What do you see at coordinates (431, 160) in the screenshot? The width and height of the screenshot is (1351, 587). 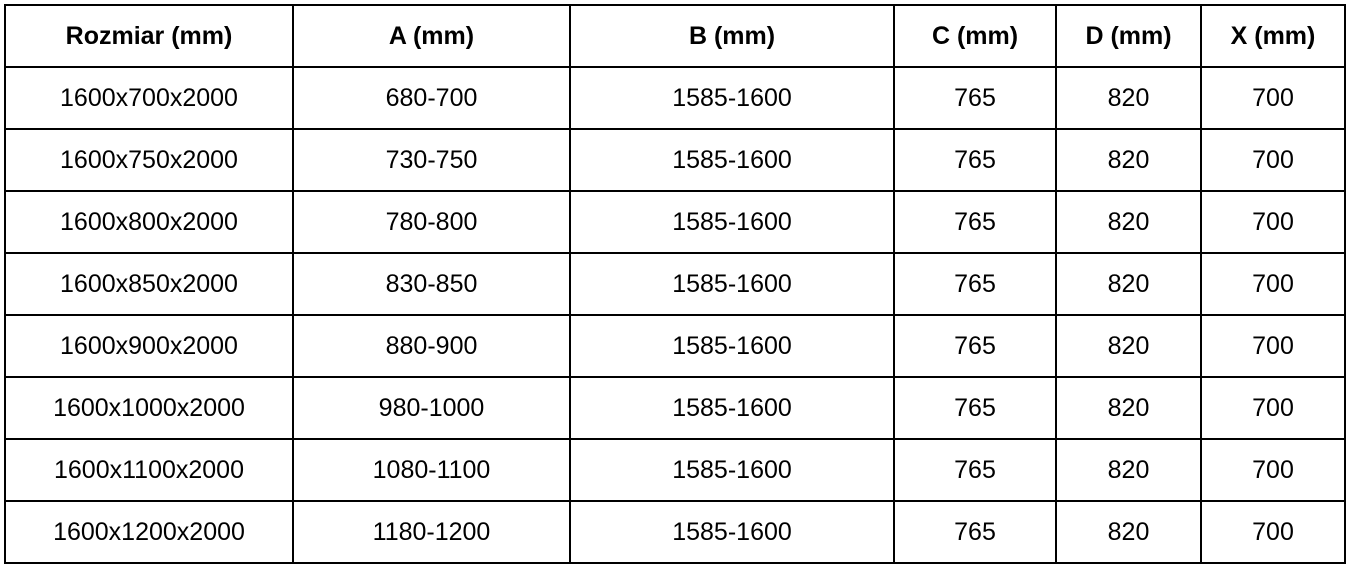 I see `table-cell: 730-750` at bounding box center [431, 160].